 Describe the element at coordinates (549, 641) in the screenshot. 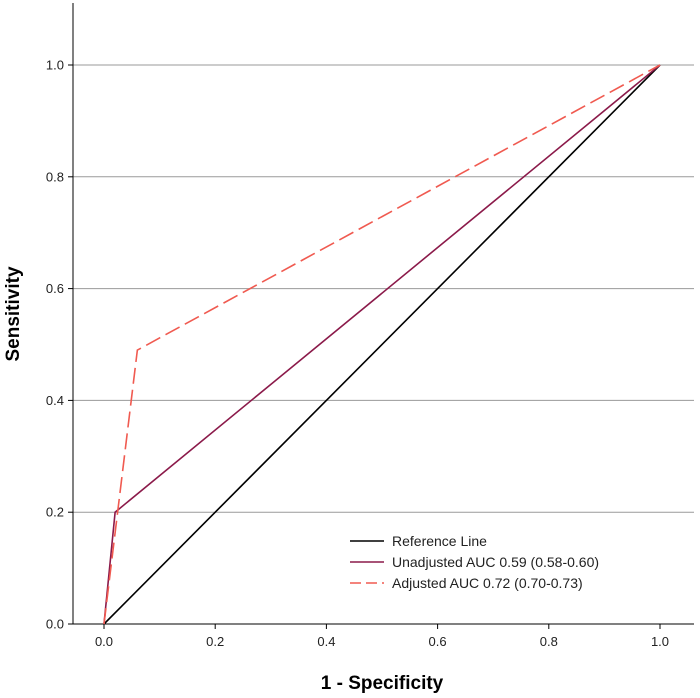

I see `x-tick-label-4: 0.8` at that location.